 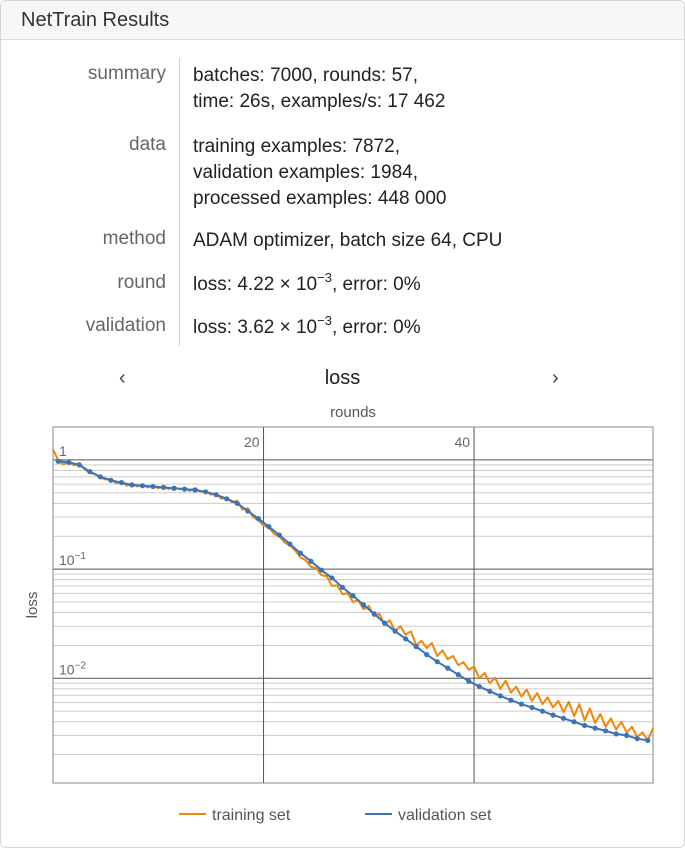 I want to click on validation-loss: loss: 3.62 × 10, so click(x=255, y=327).